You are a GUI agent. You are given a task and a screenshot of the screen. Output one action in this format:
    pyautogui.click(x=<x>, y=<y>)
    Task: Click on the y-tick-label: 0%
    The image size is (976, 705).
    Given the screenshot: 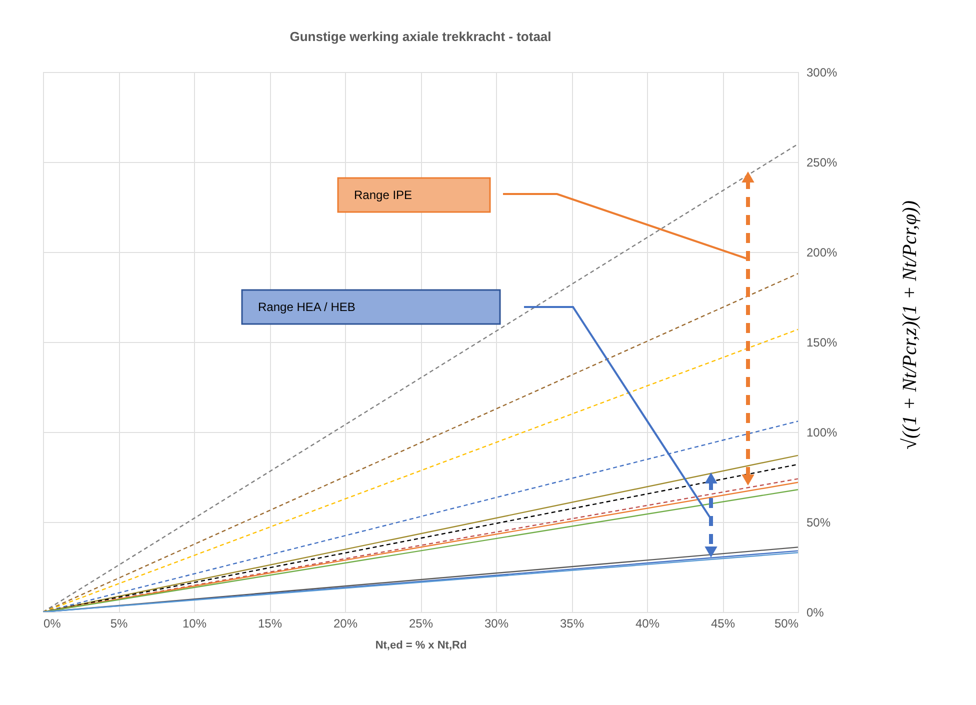 What is the action you would take?
    pyautogui.click(x=815, y=613)
    